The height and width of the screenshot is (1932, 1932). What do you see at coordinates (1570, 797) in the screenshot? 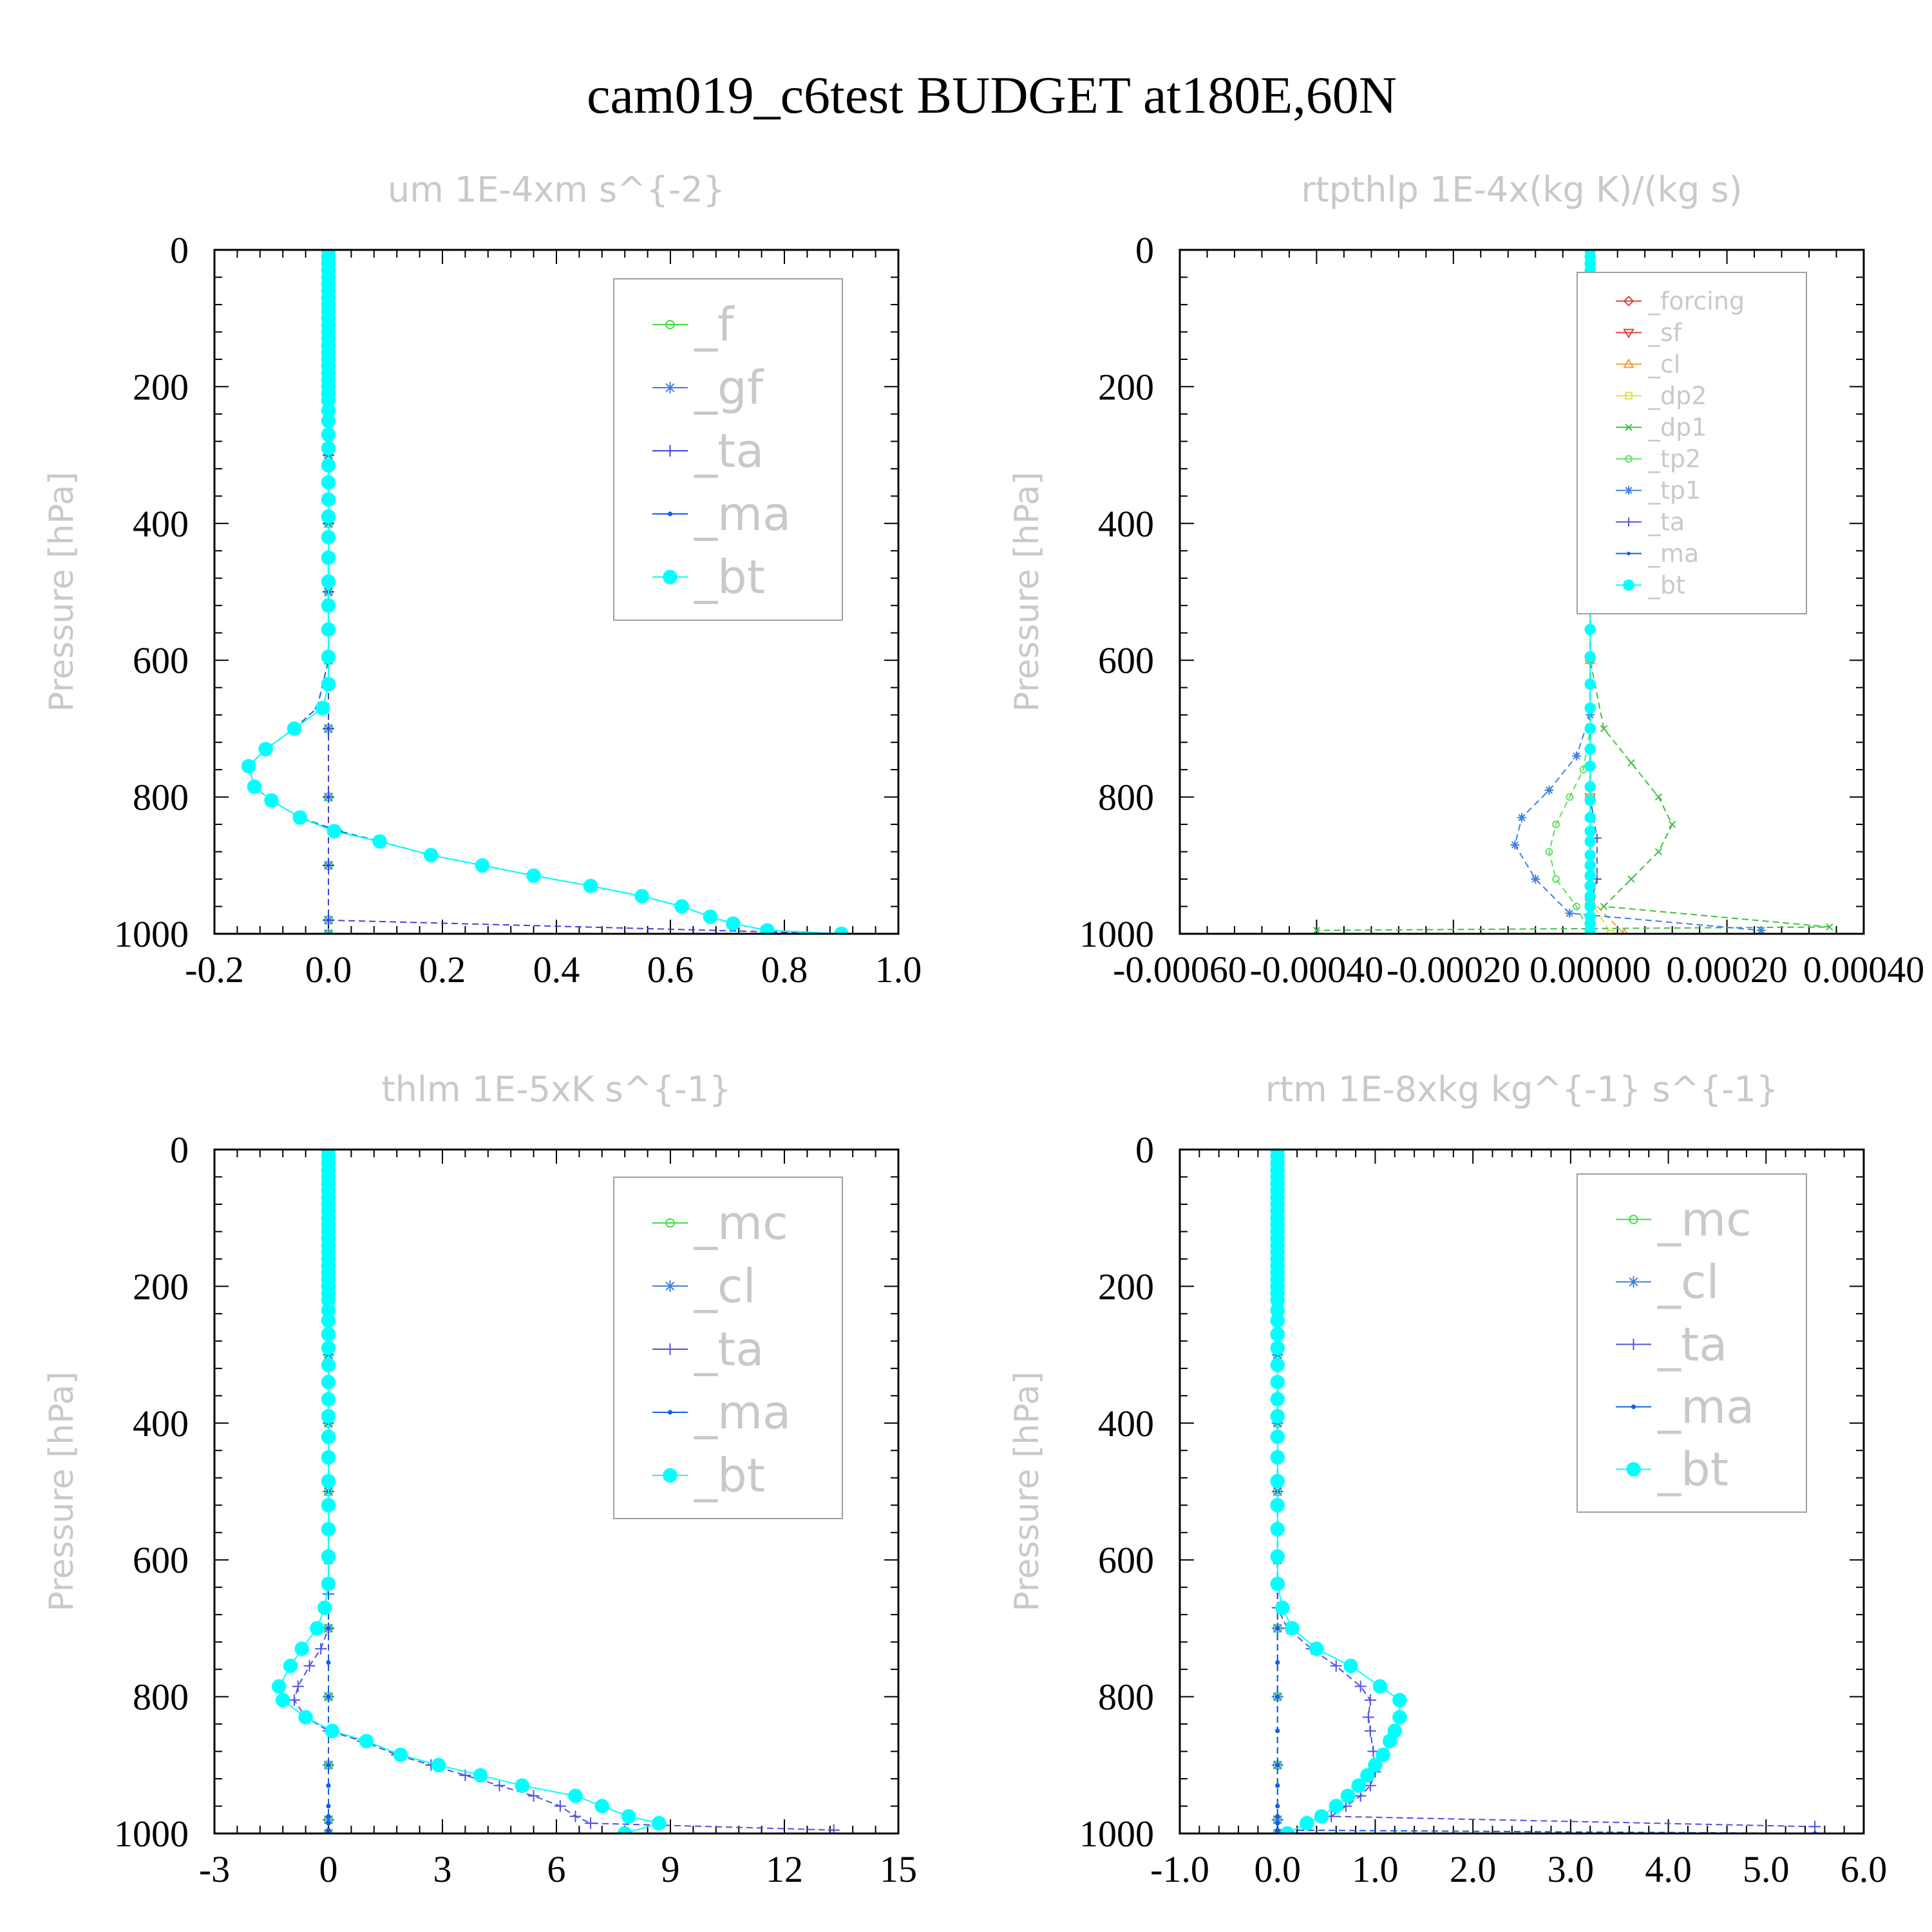
I see `point-tp2` at bounding box center [1570, 797].